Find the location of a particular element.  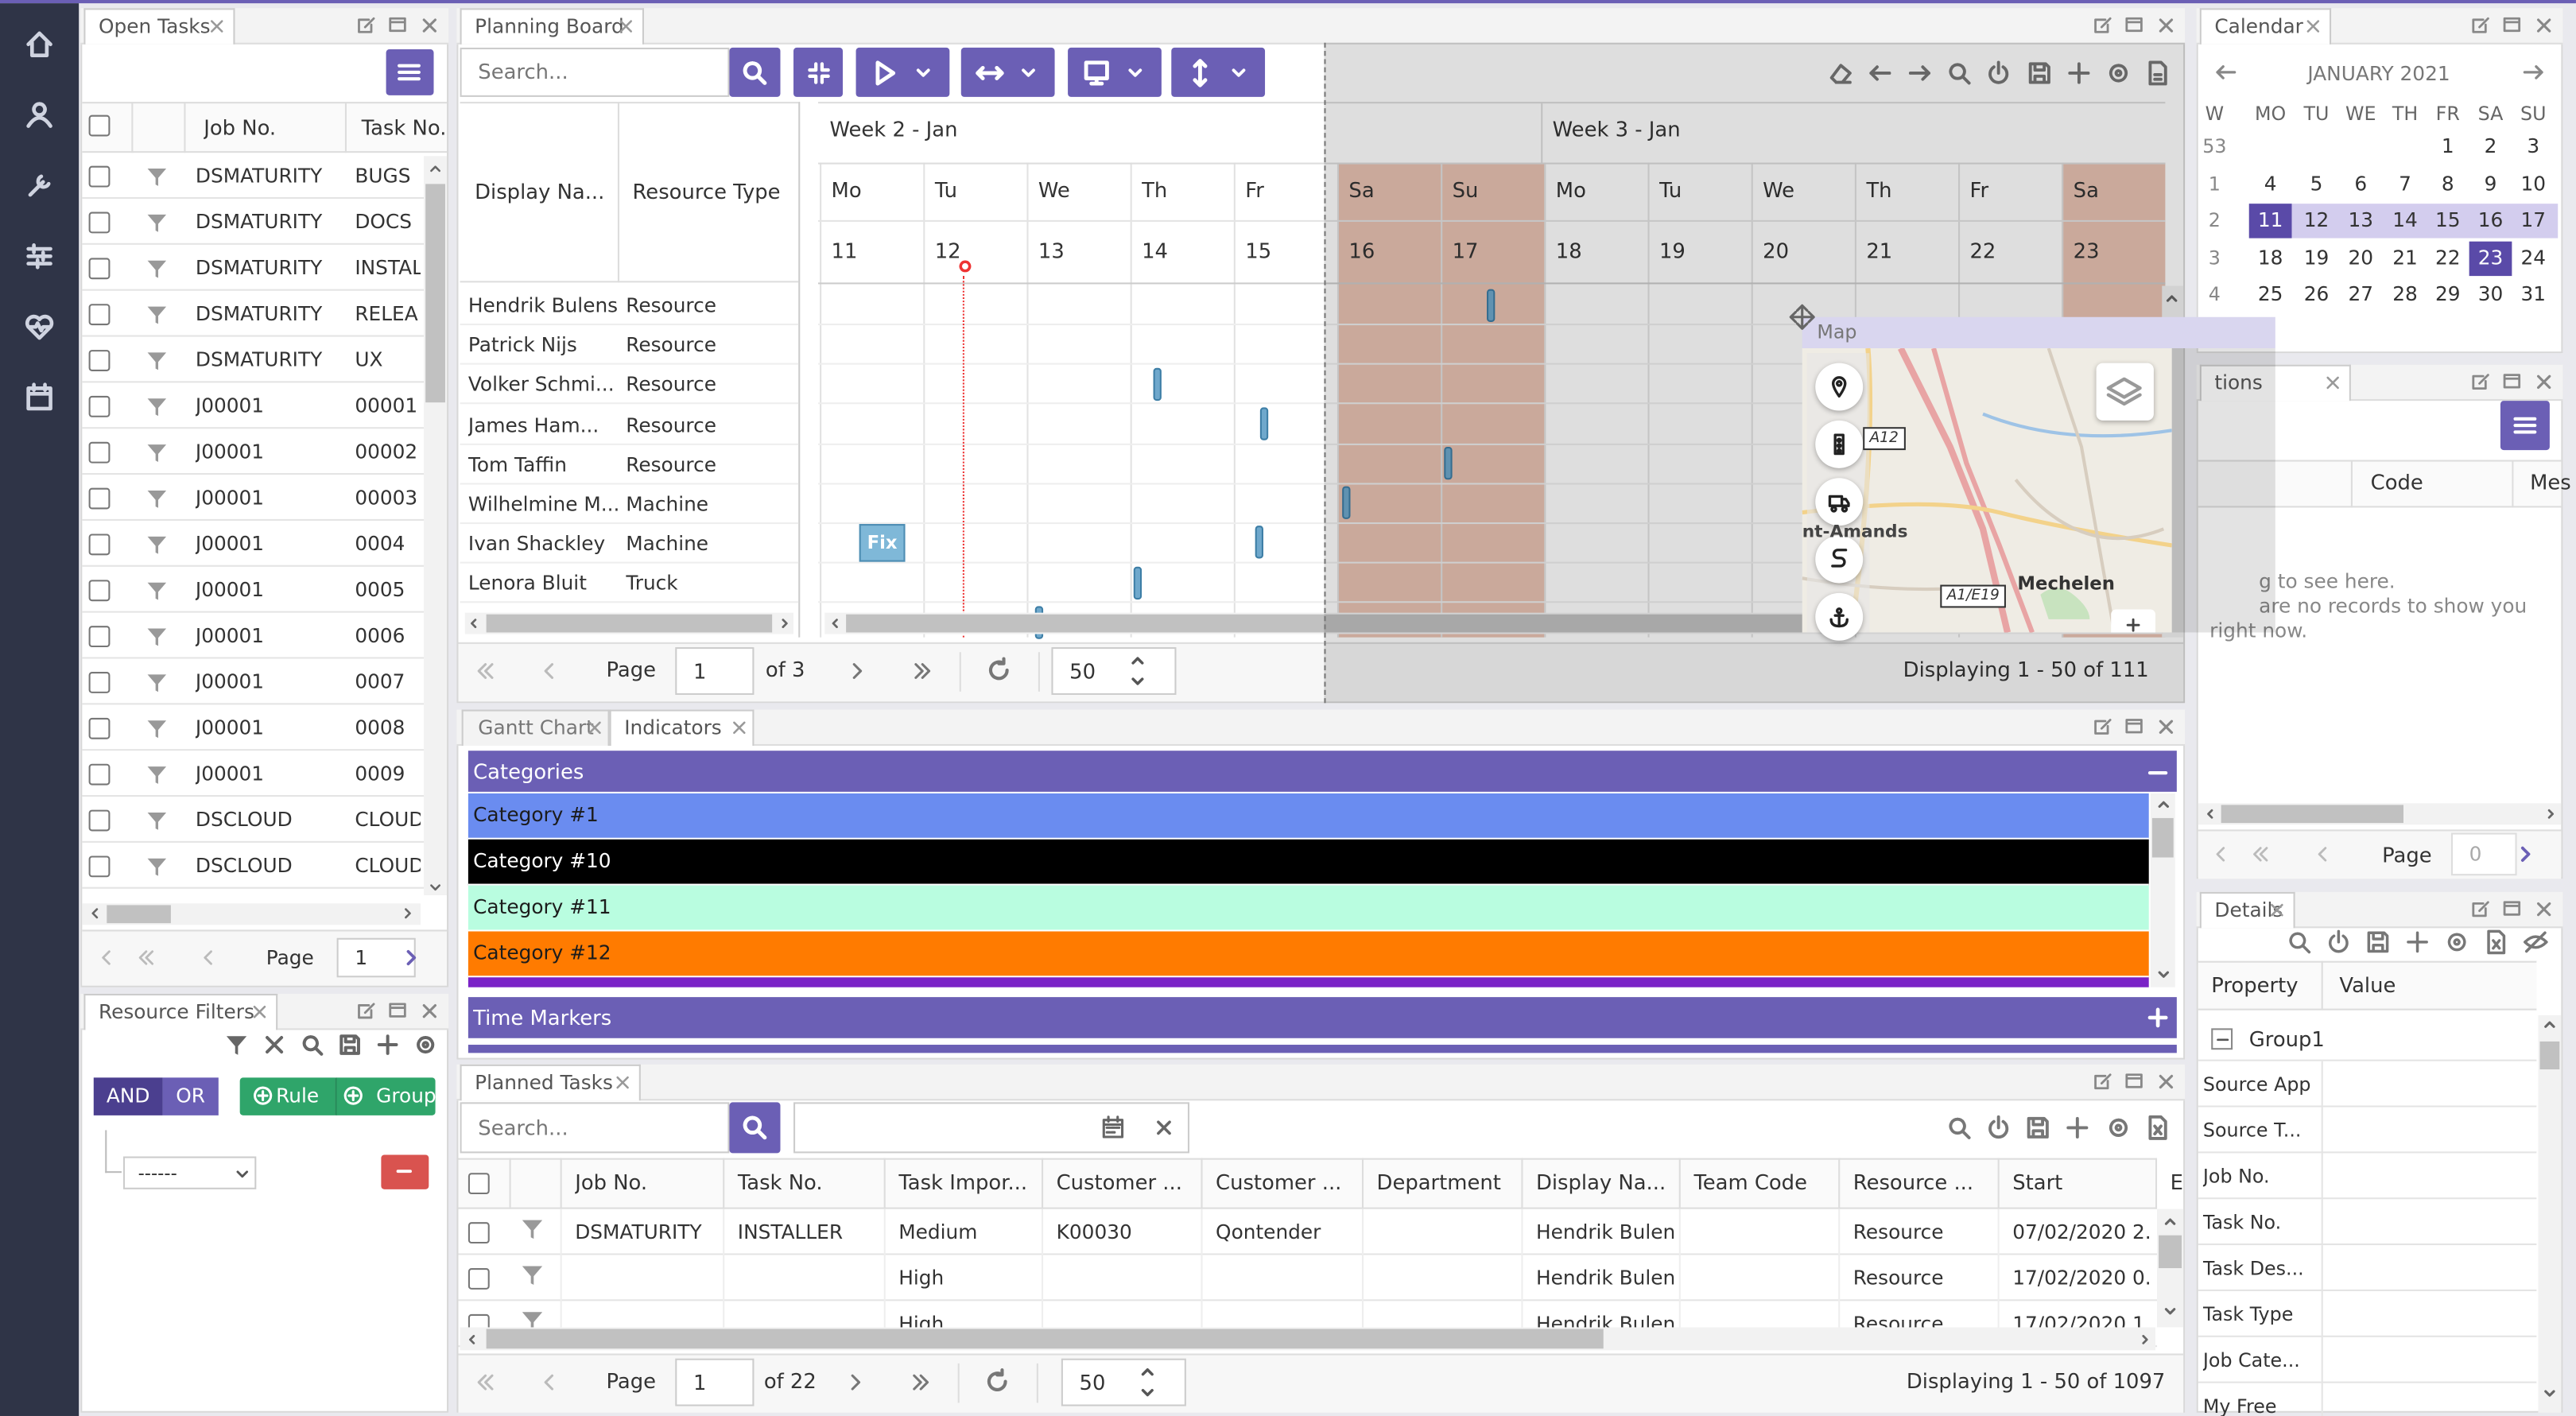

icon-layers is located at coordinates (2124, 392).